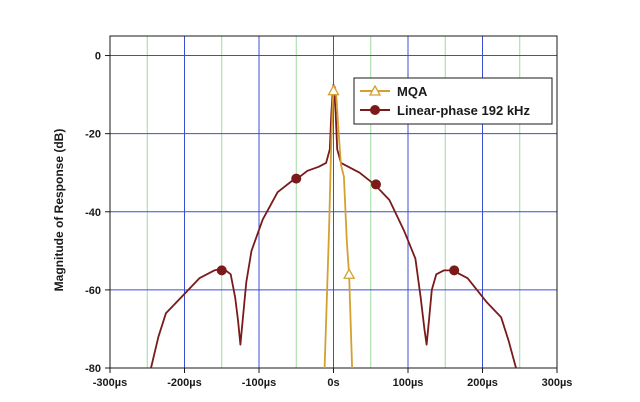 This screenshot has width=640, height=402. I want to click on legend-mqa-marker, so click(375, 90).